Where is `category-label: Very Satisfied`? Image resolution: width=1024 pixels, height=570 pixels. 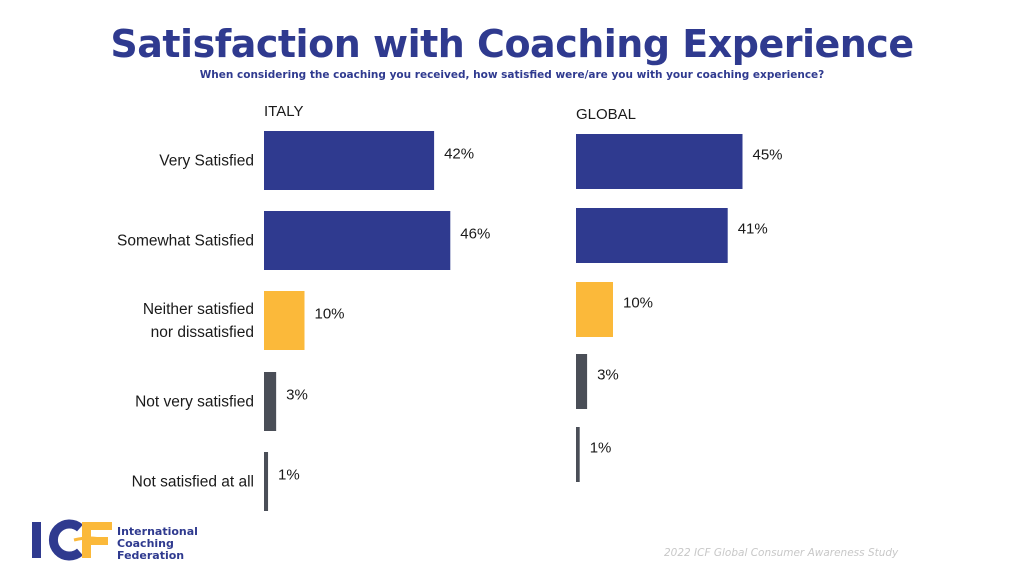
category-label: Very Satisfied is located at coordinates (206, 161).